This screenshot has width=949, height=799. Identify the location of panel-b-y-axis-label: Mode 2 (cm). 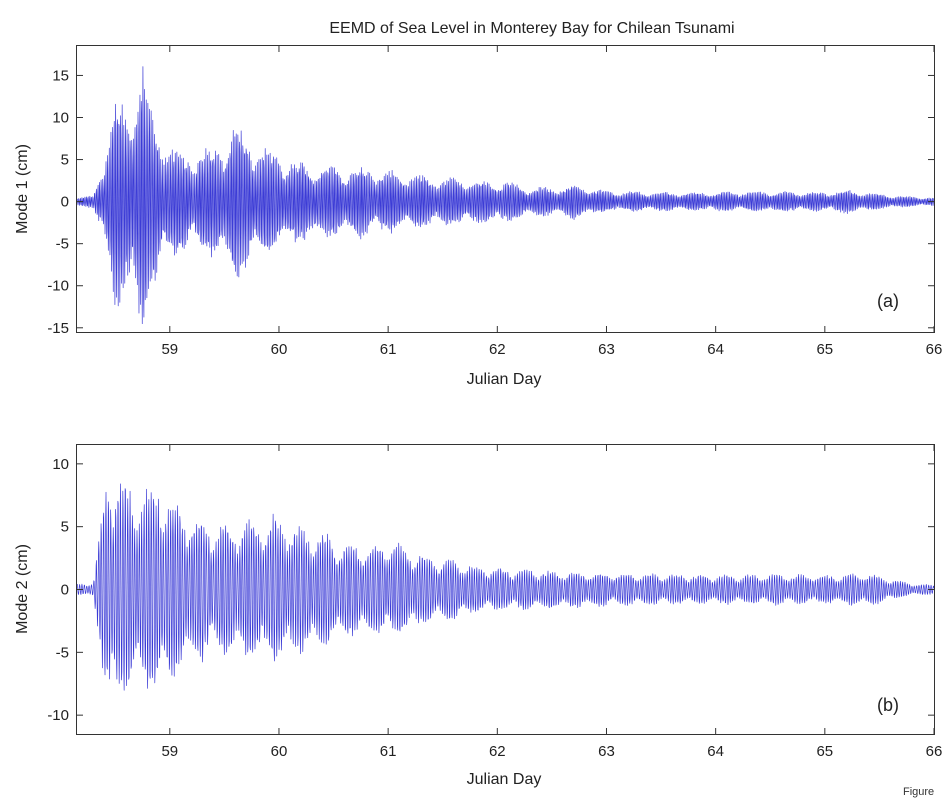
(22, 589).